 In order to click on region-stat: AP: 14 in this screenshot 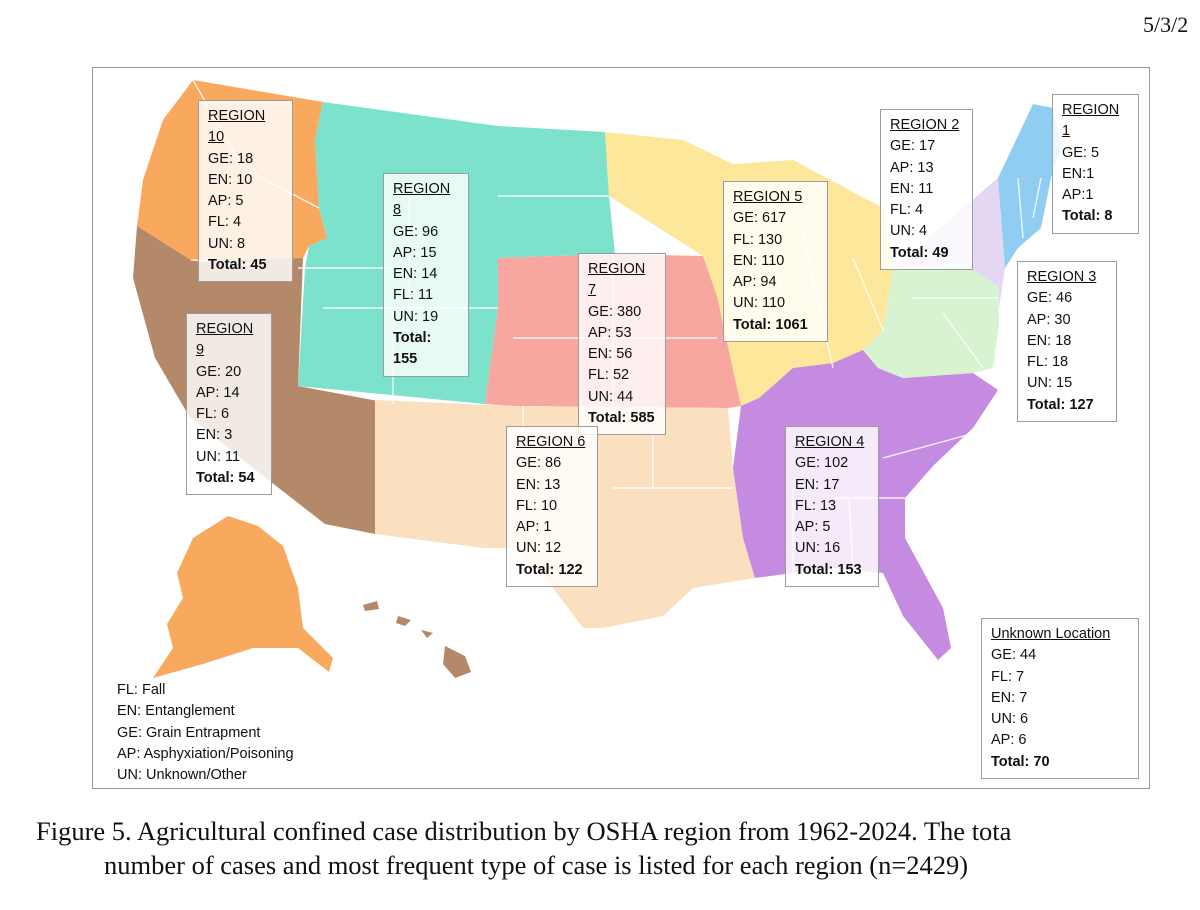, I will do `click(218, 392)`.